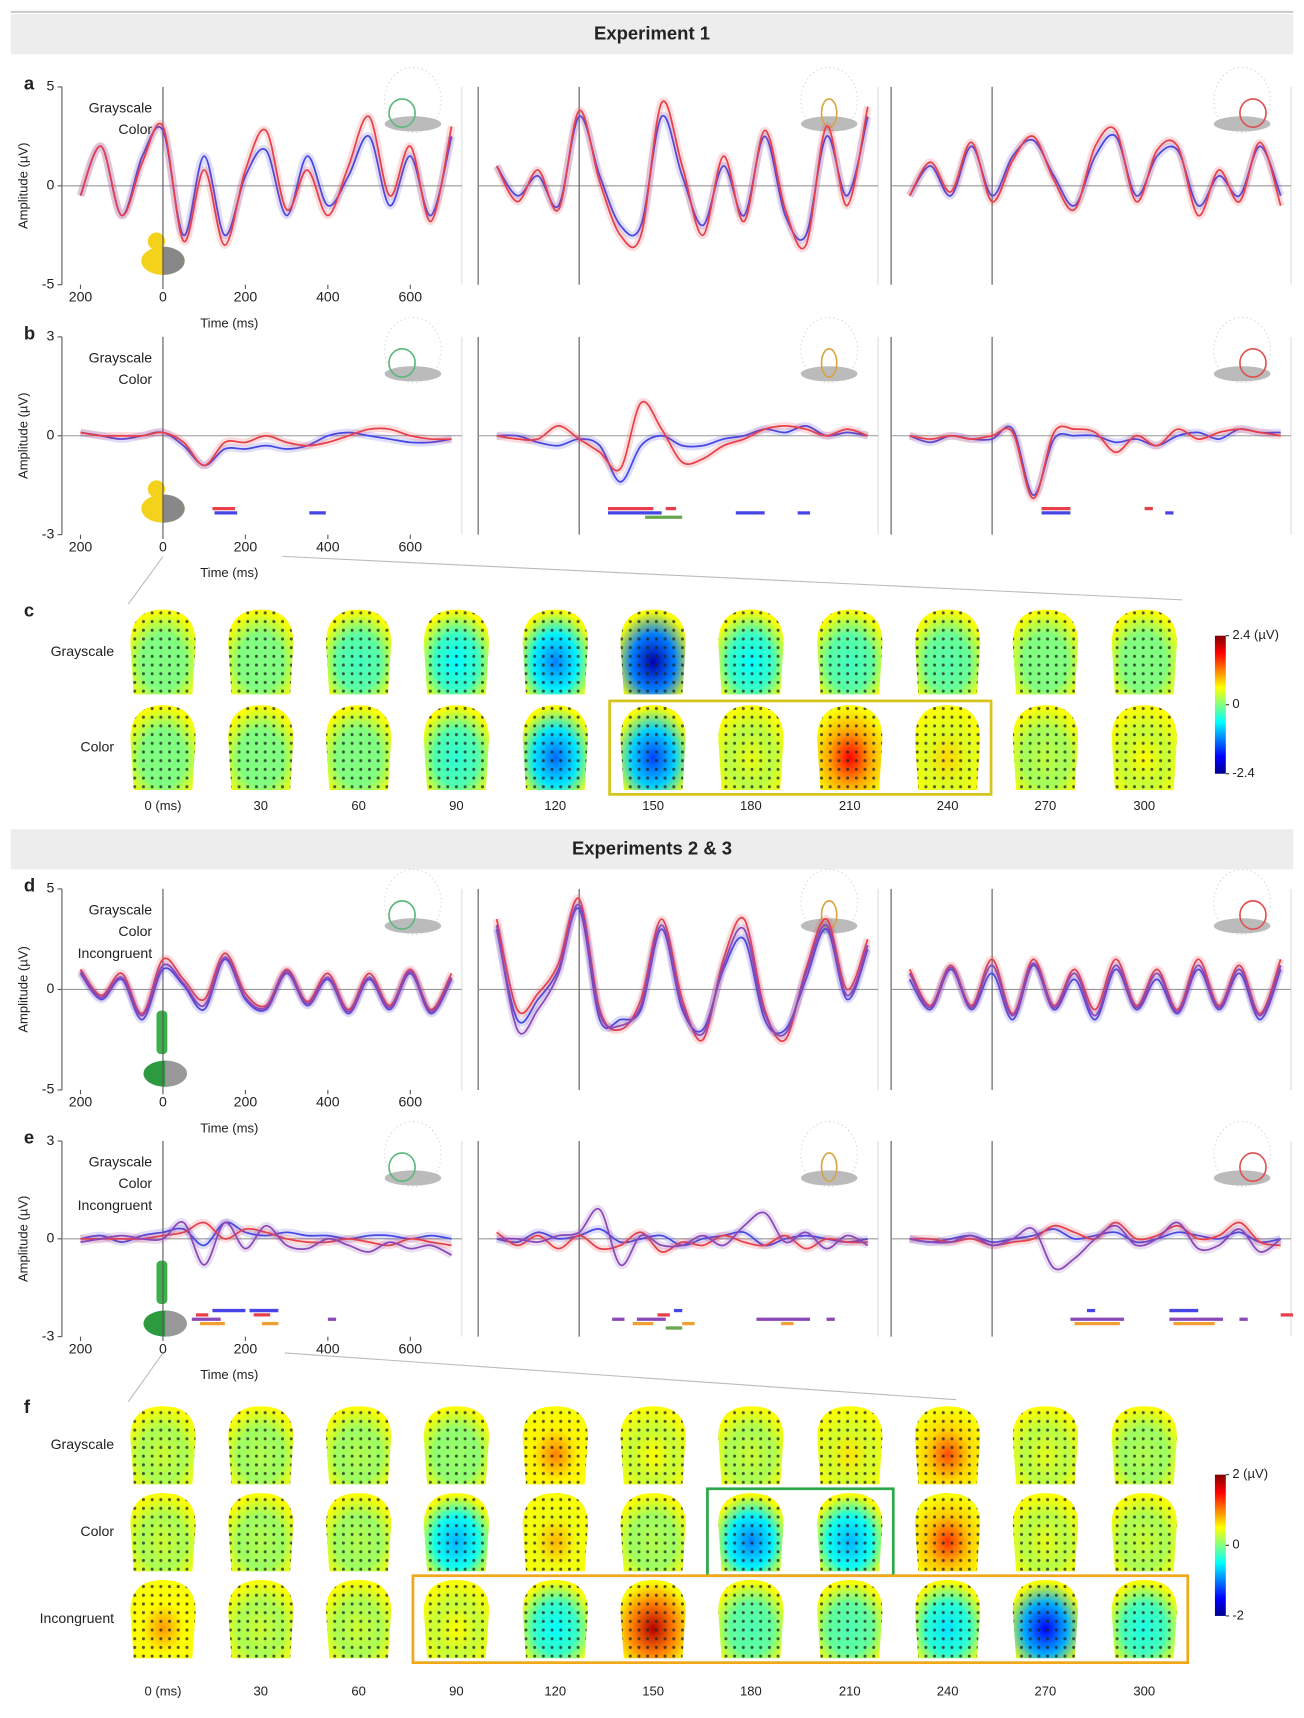  Describe the element at coordinates (48, 283) in the screenshot. I see `y-tick-label: -5` at that location.